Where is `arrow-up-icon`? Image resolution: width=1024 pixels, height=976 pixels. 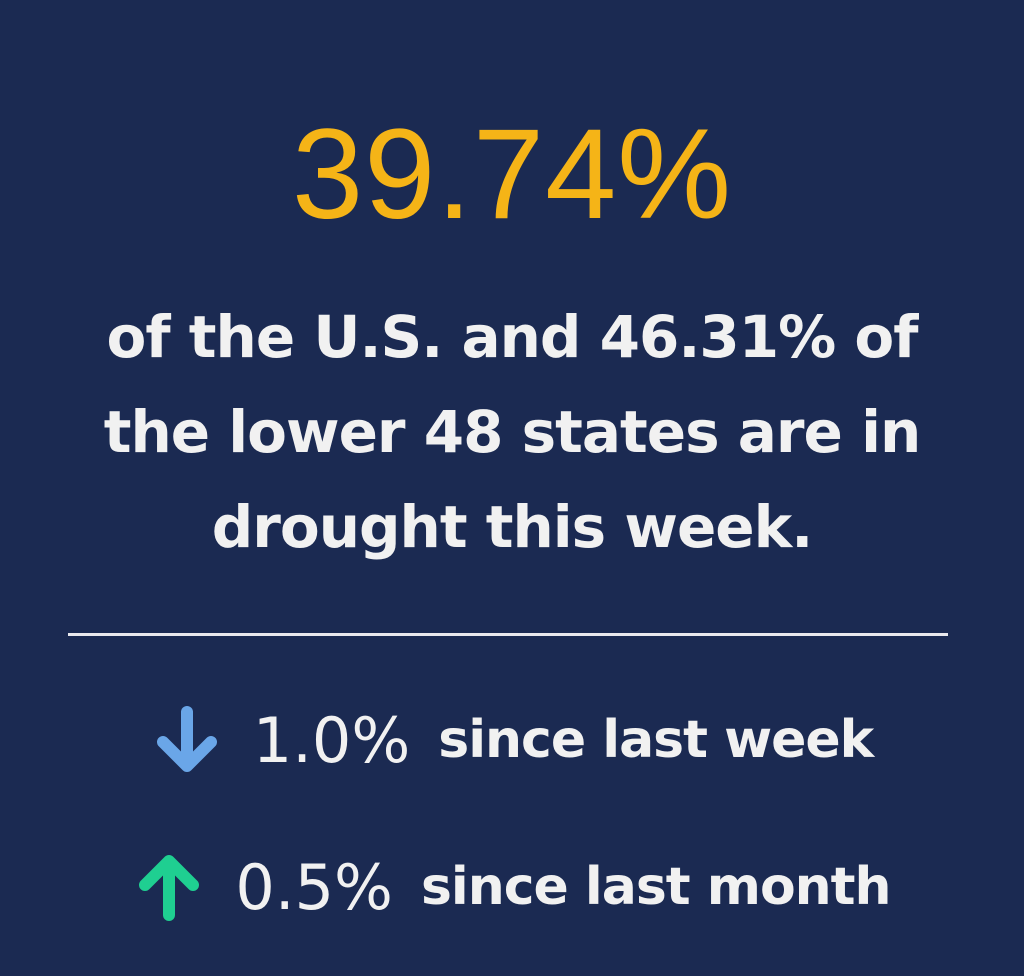
arrow-up-icon is located at coordinates (169, 888).